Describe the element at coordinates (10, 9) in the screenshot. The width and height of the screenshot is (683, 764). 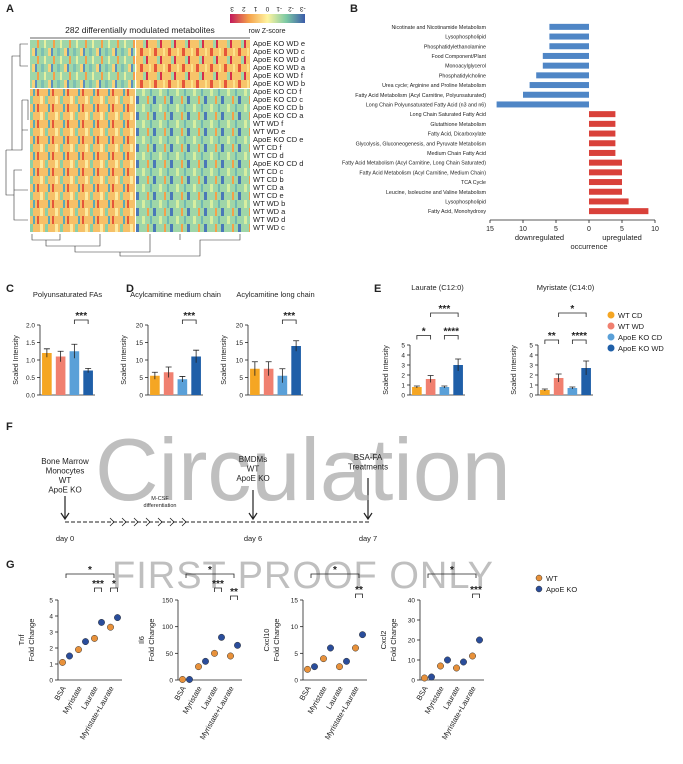
I see `panel-label: A` at that location.